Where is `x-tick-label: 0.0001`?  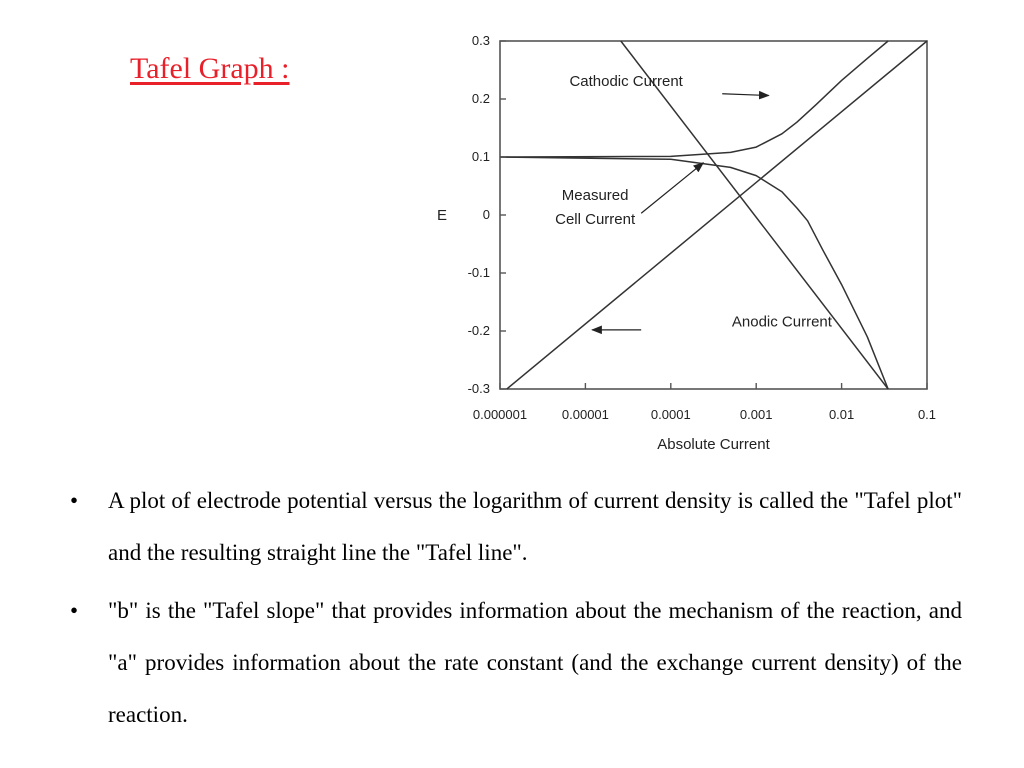 x-tick-label: 0.0001 is located at coordinates (671, 414).